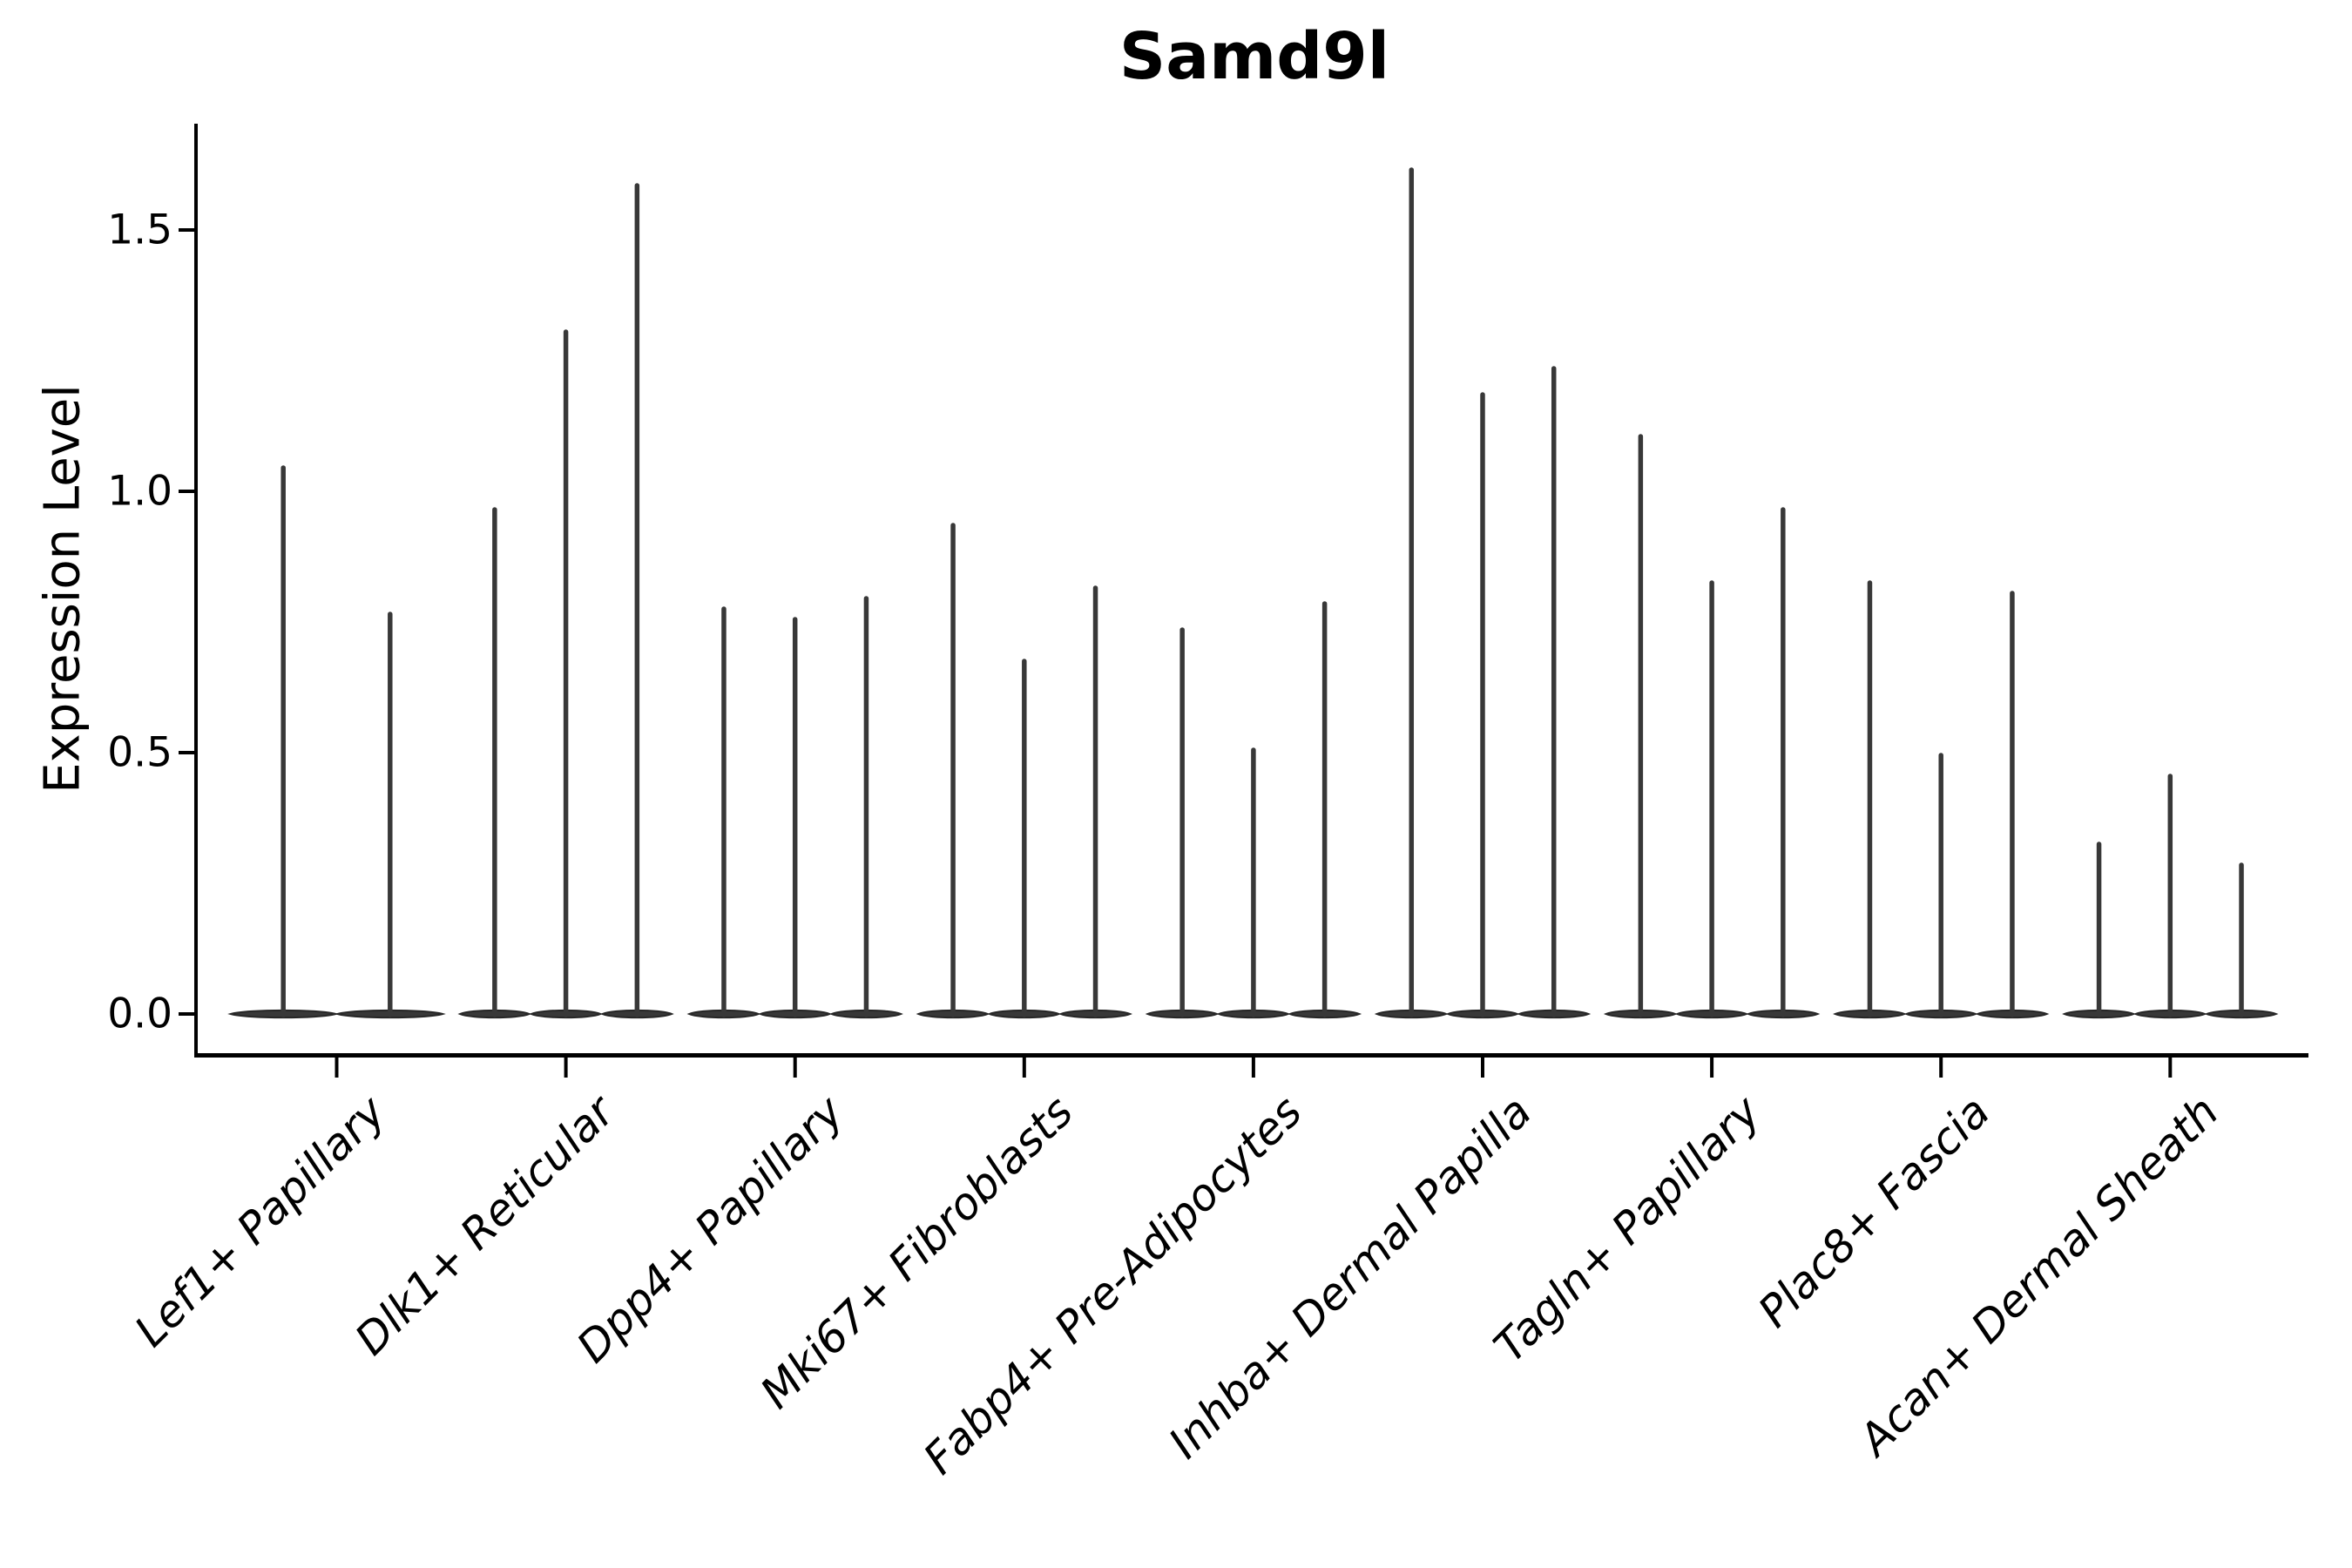 The image size is (2352, 1568). I want to click on y-tick-label: 0.5, so click(139, 752).